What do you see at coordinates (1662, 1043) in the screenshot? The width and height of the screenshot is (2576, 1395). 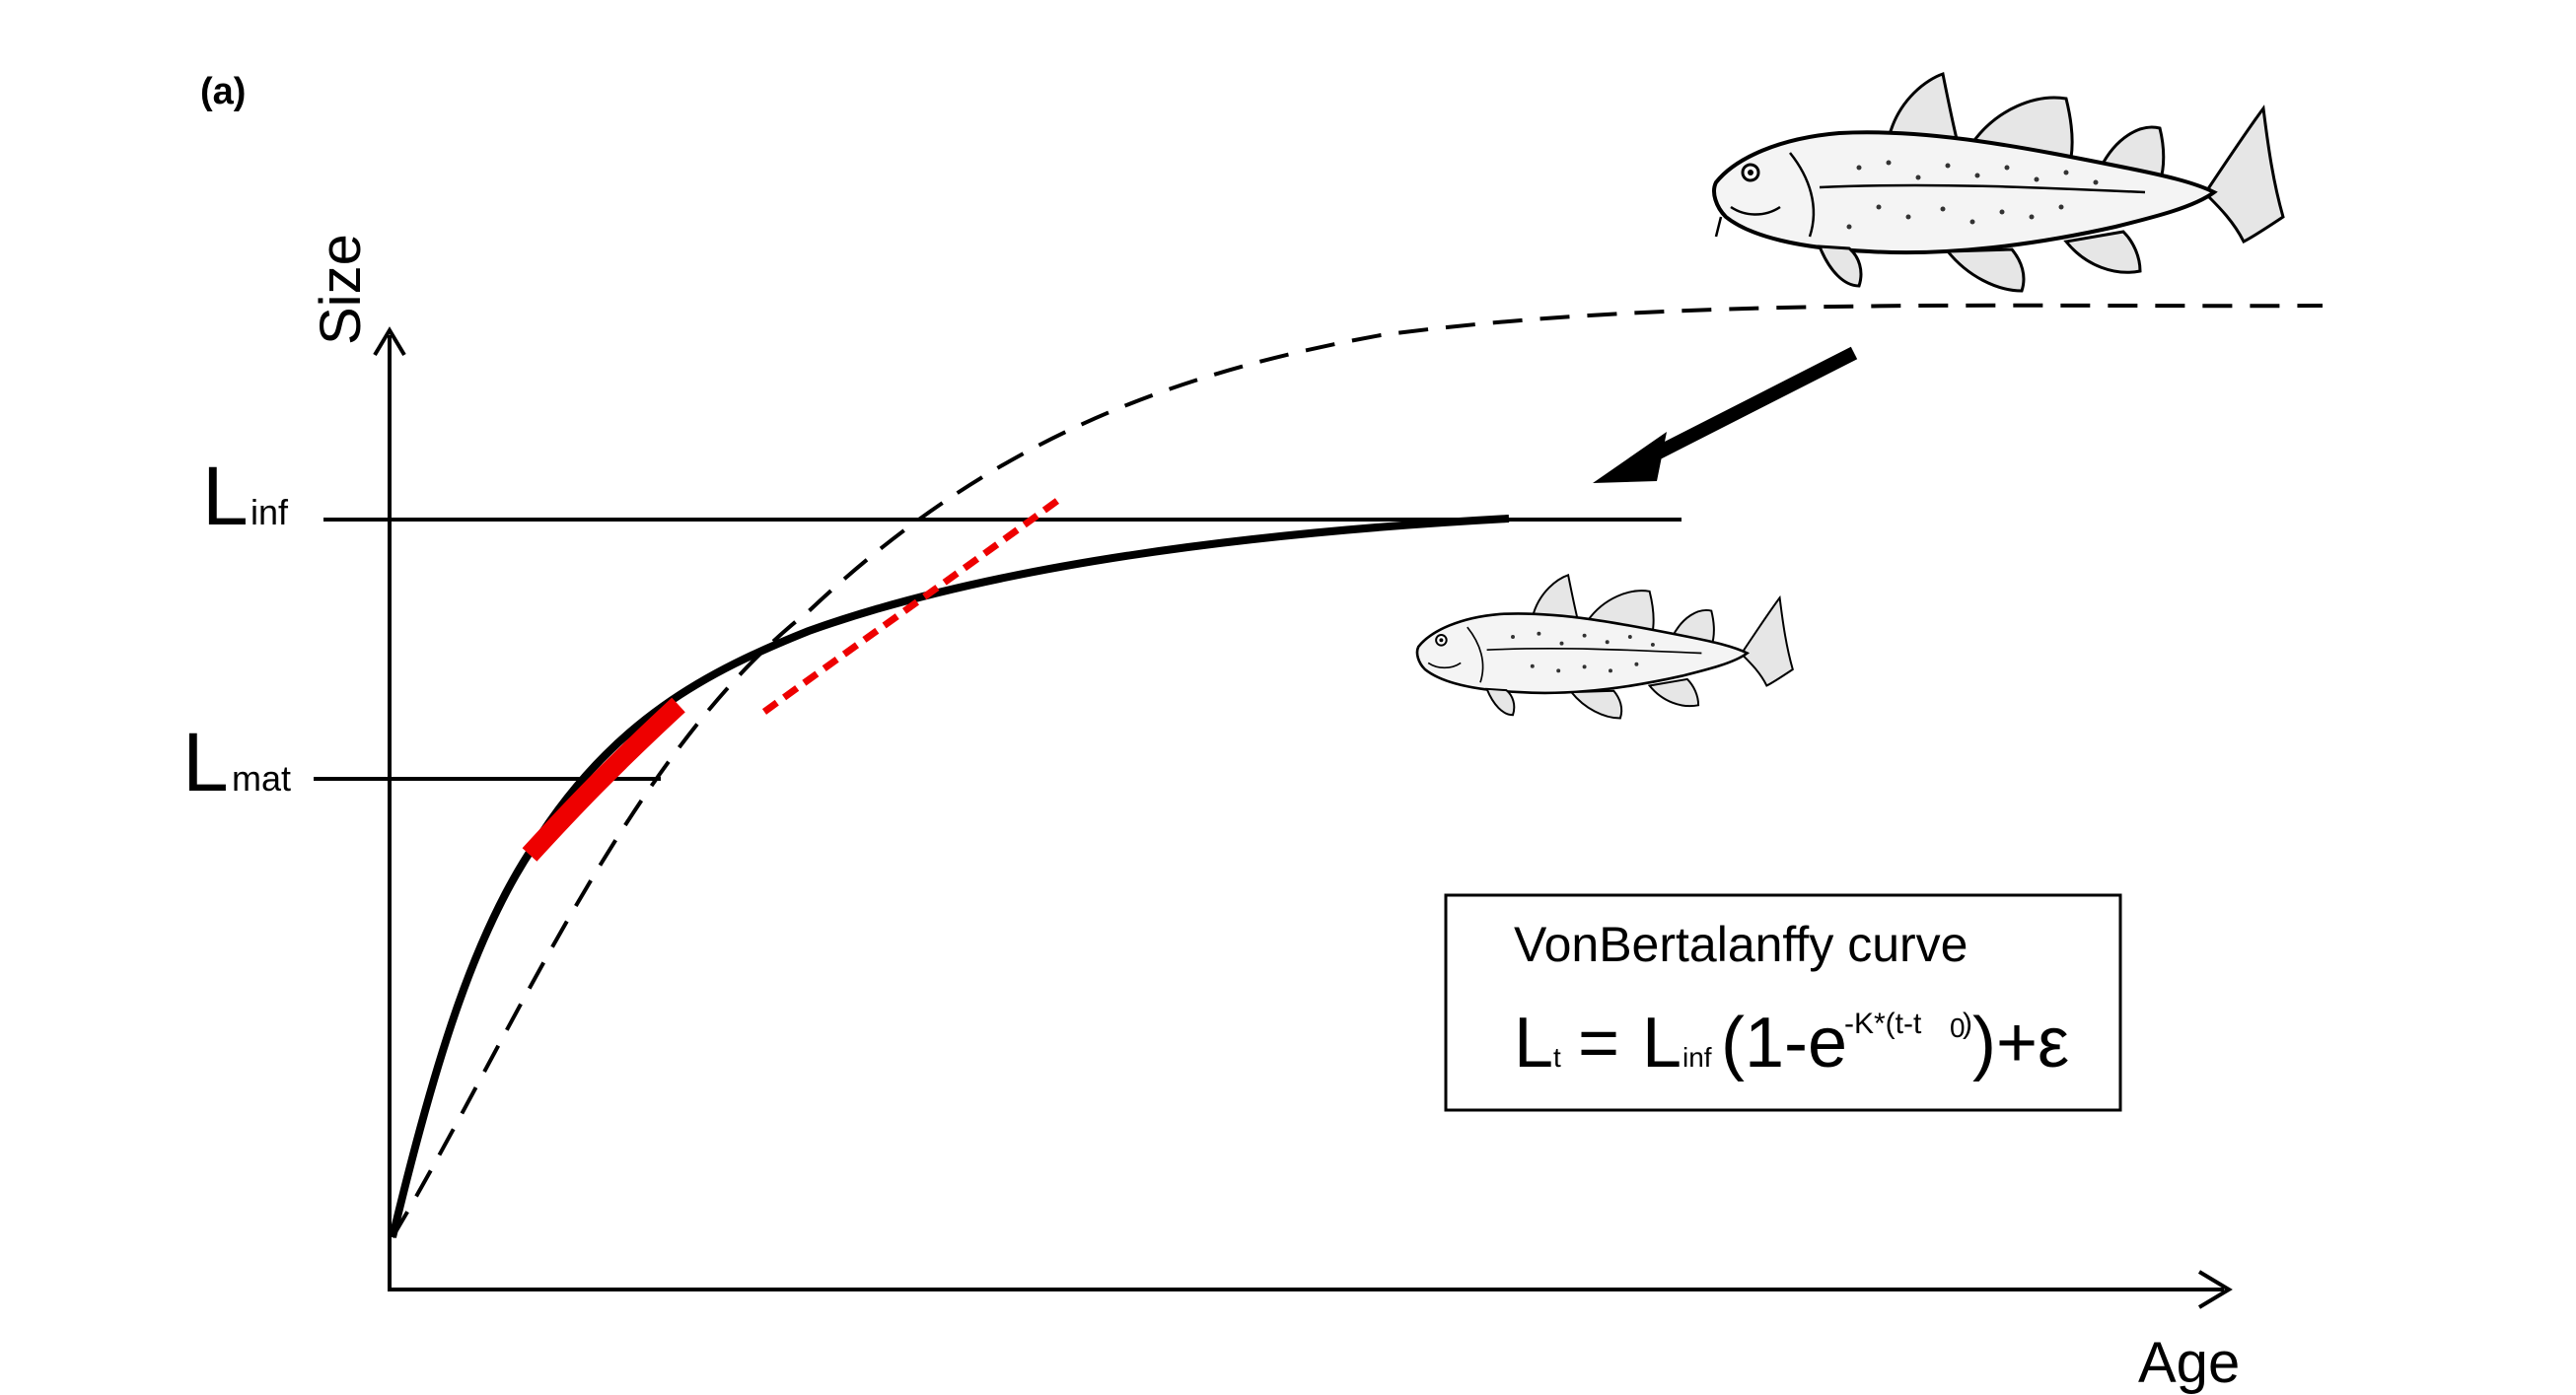 I see `eq-rhs: L` at bounding box center [1662, 1043].